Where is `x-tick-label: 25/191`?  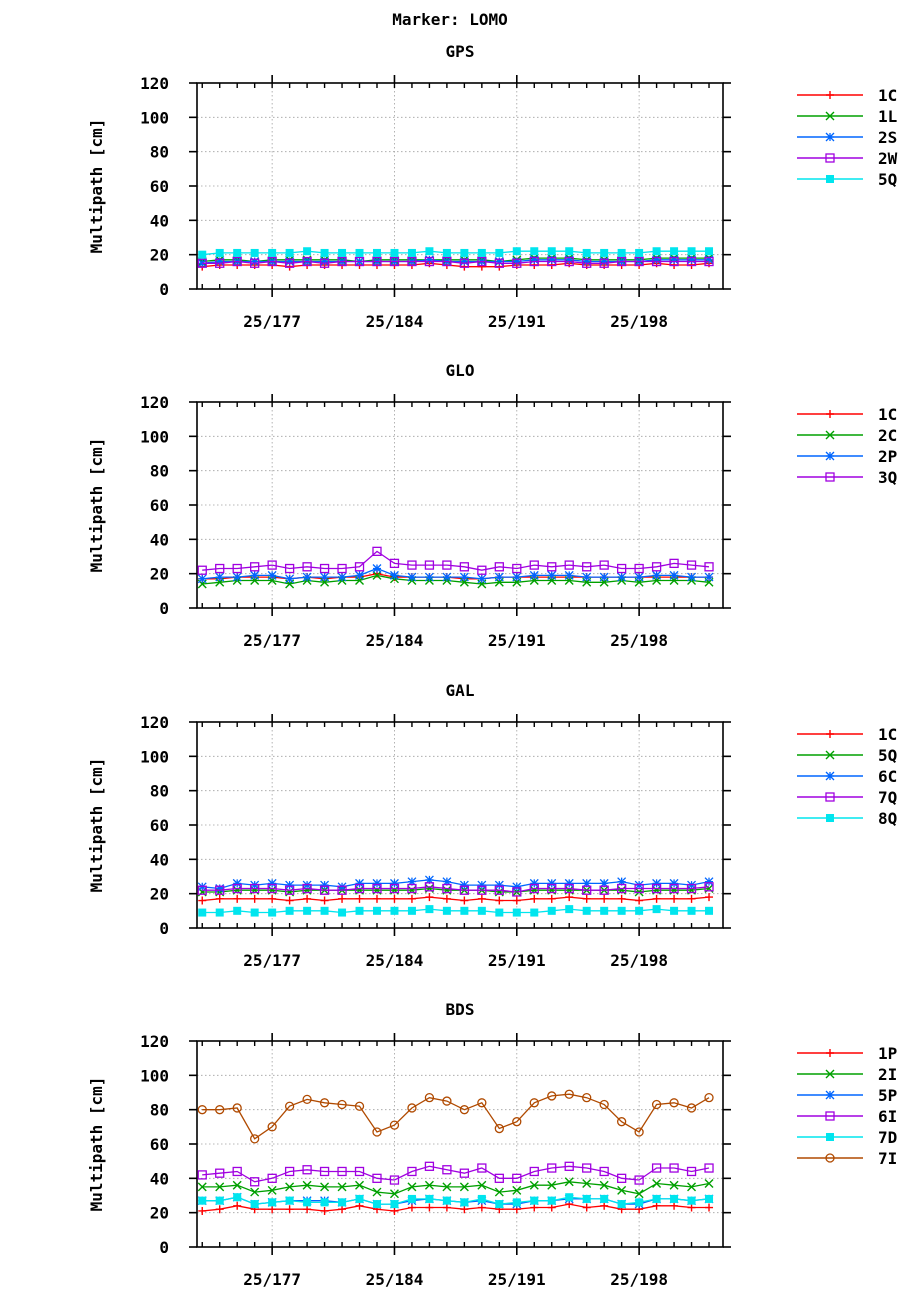
x-tick-label: 25/191 is located at coordinates (517, 960).